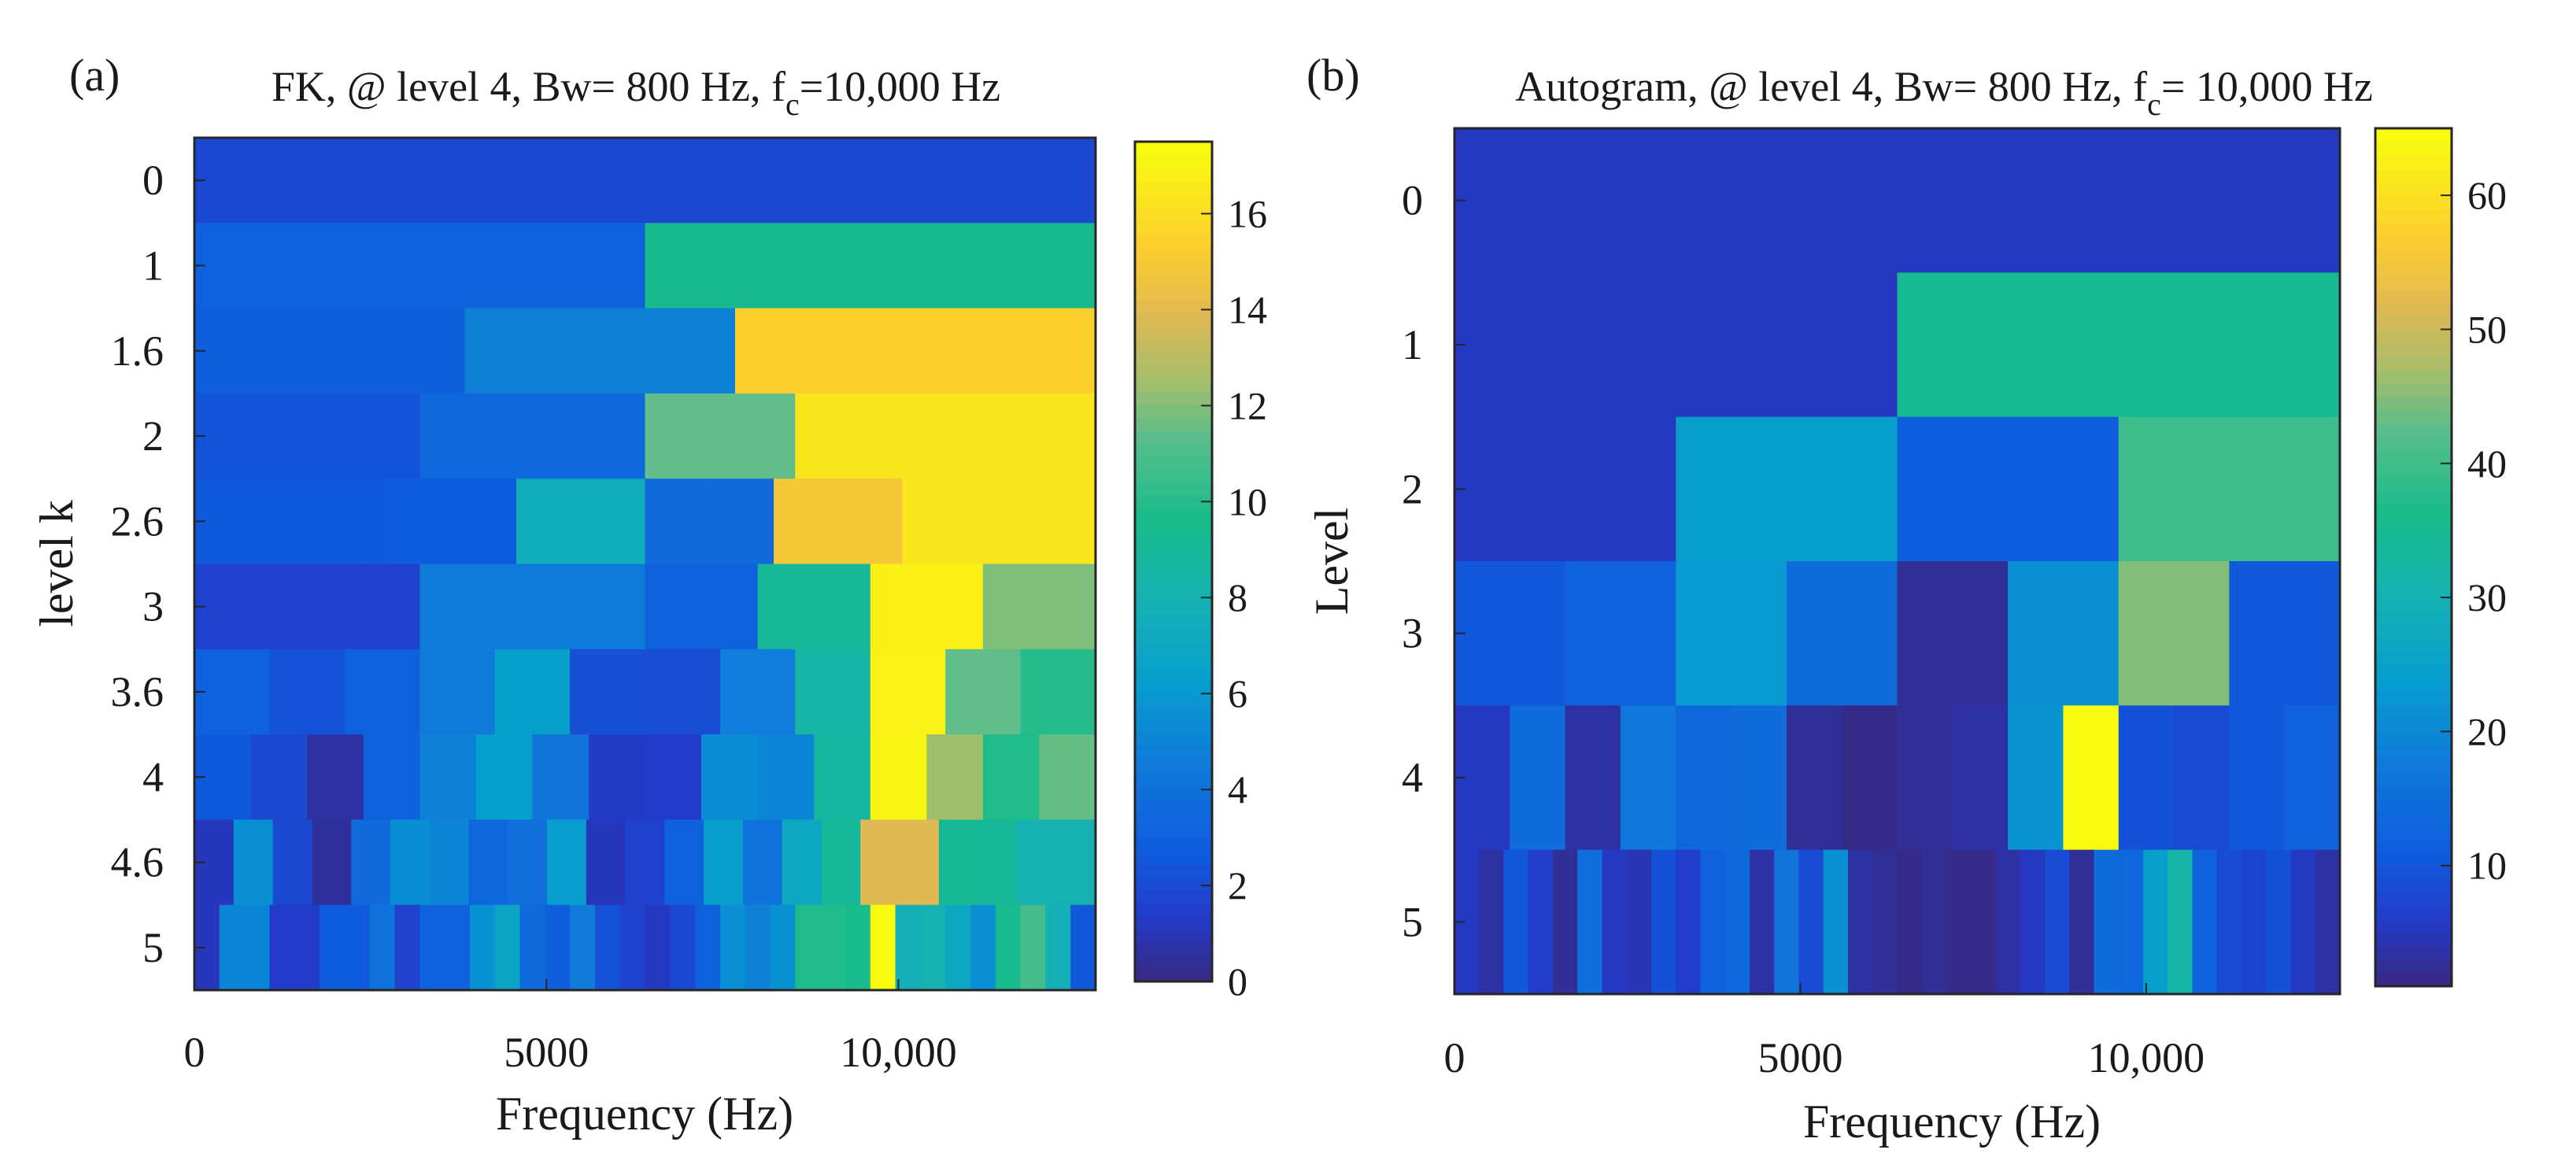 The width and height of the screenshot is (2576, 1168). Describe the element at coordinates (1247, 309) in the screenshot. I see `colorbar-tick-label: 14` at that location.